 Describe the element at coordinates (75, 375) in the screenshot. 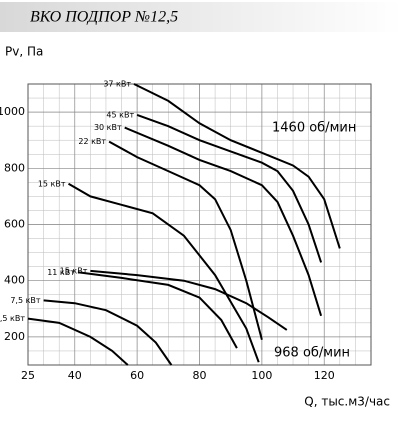

I see `x-tick-label: 40` at that location.